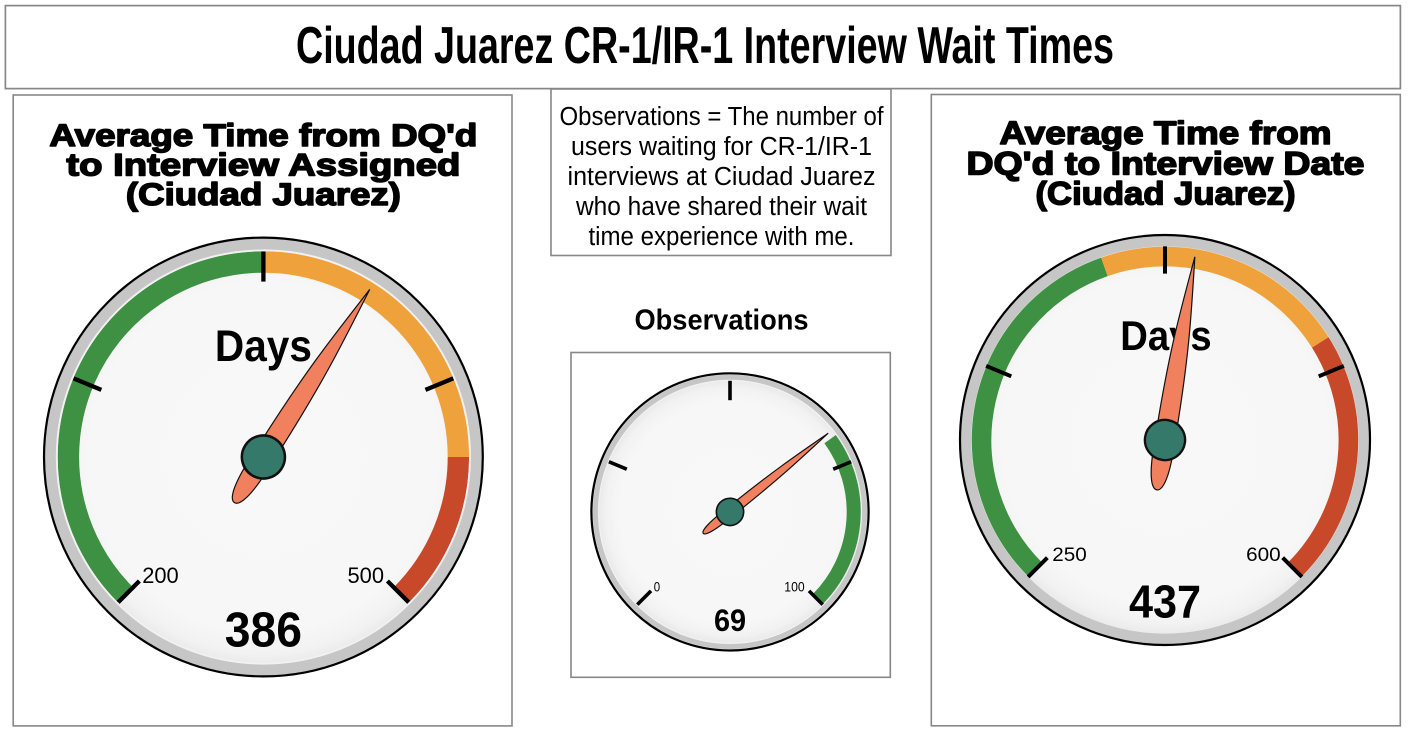 This screenshot has height=743, width=1410. What do you see at coordinates (722, 321) in the screenshot?
I see `svg-text: Observations` at bounding box center [722, 321].